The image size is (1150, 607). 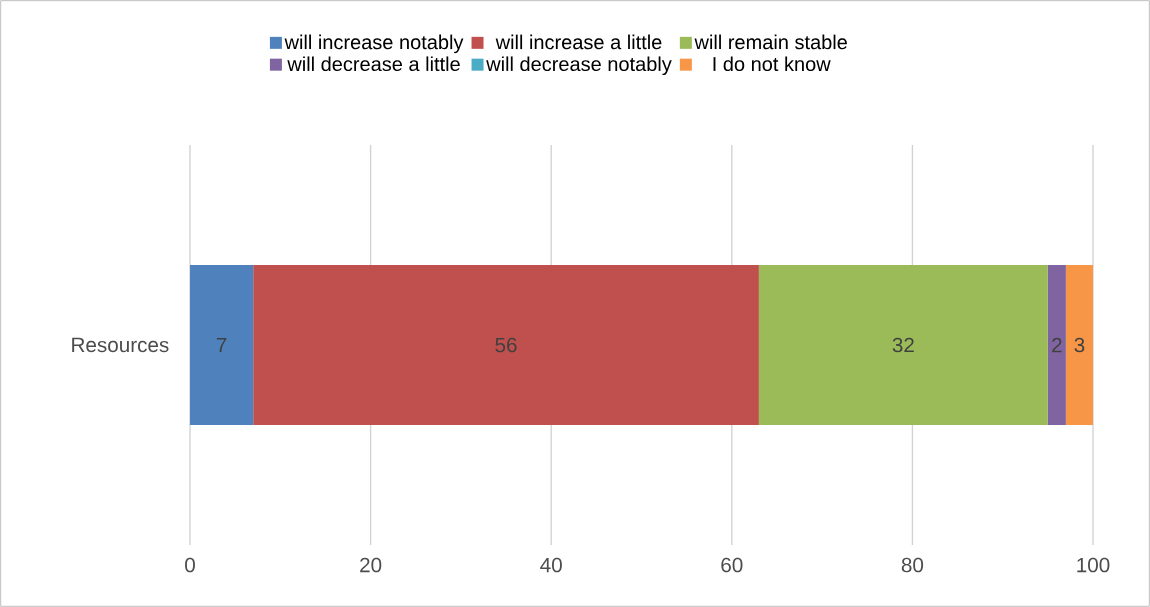 What do you see at coordinates (374, 44) in the screenshot?
I see `legend-label: will increase notably` at bounding box center [374, 44].